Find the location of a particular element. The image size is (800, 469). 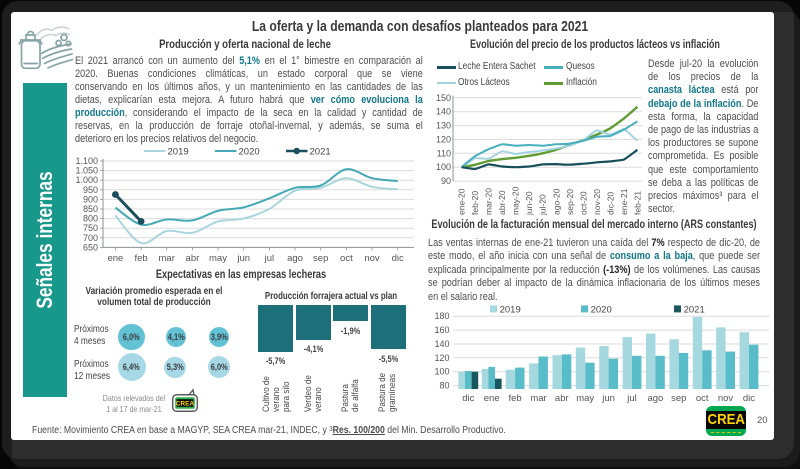

svg-text: 1.050 is located at coordinates (86, 171).